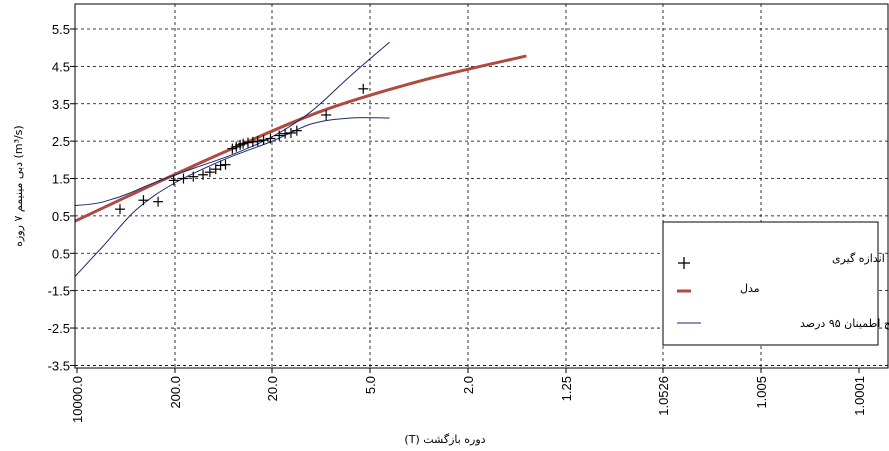 The width and height of the screenshot is (889, 451). What do you see at coordinates (61, 197) in the screenshot?
I see `y-axis-ticks: 5.5 4.5 3.5 2.5 1.5 0.5 0.5 -1.5 -2.5 -3.5` at bounding box center [61, 197].